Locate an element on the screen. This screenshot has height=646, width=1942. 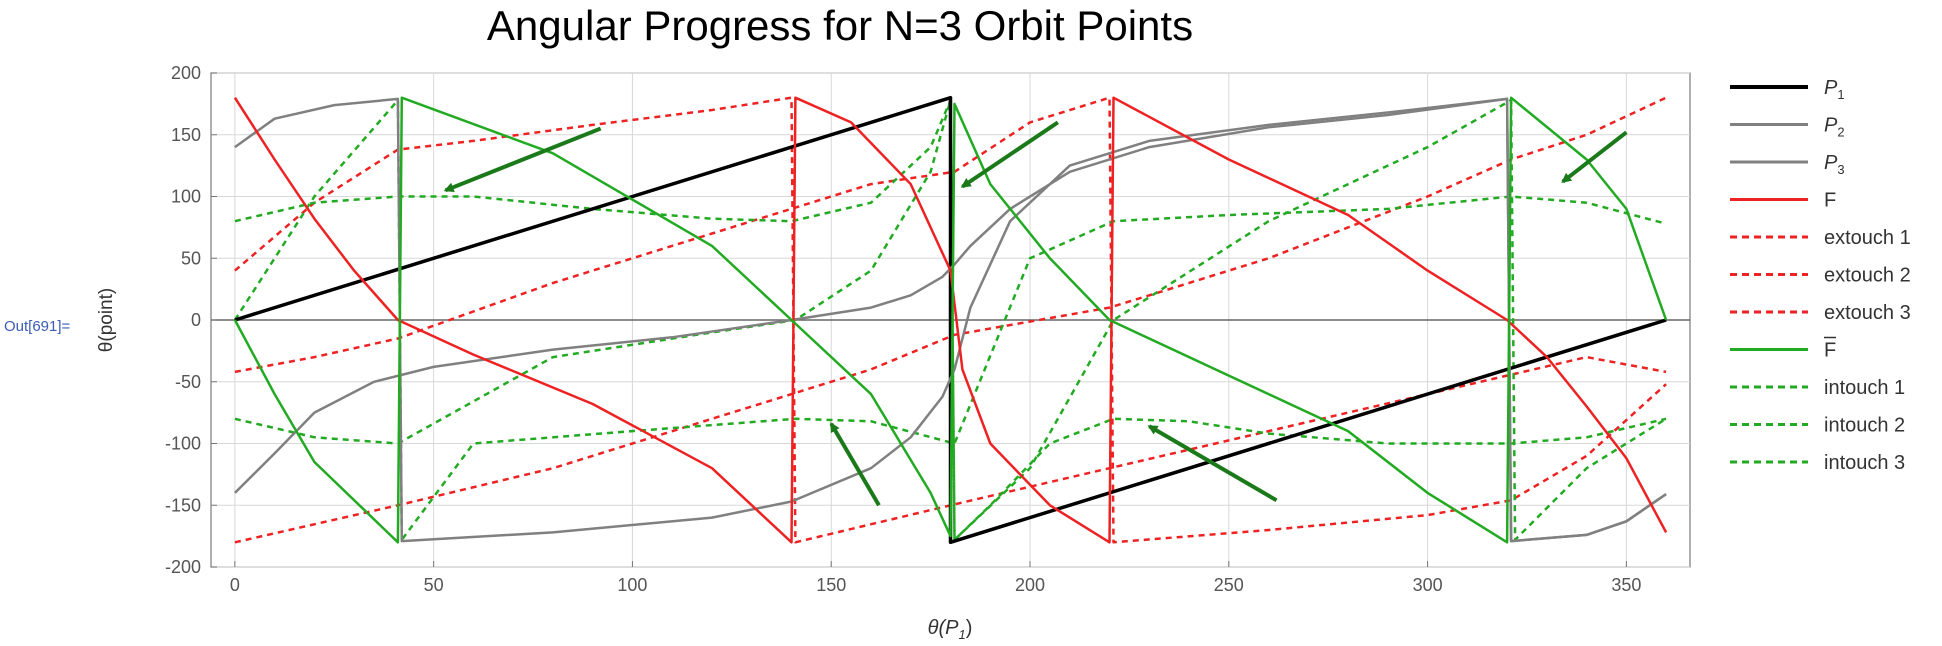
y-axis-label: θ(point) is located at coordinates (106, 320).